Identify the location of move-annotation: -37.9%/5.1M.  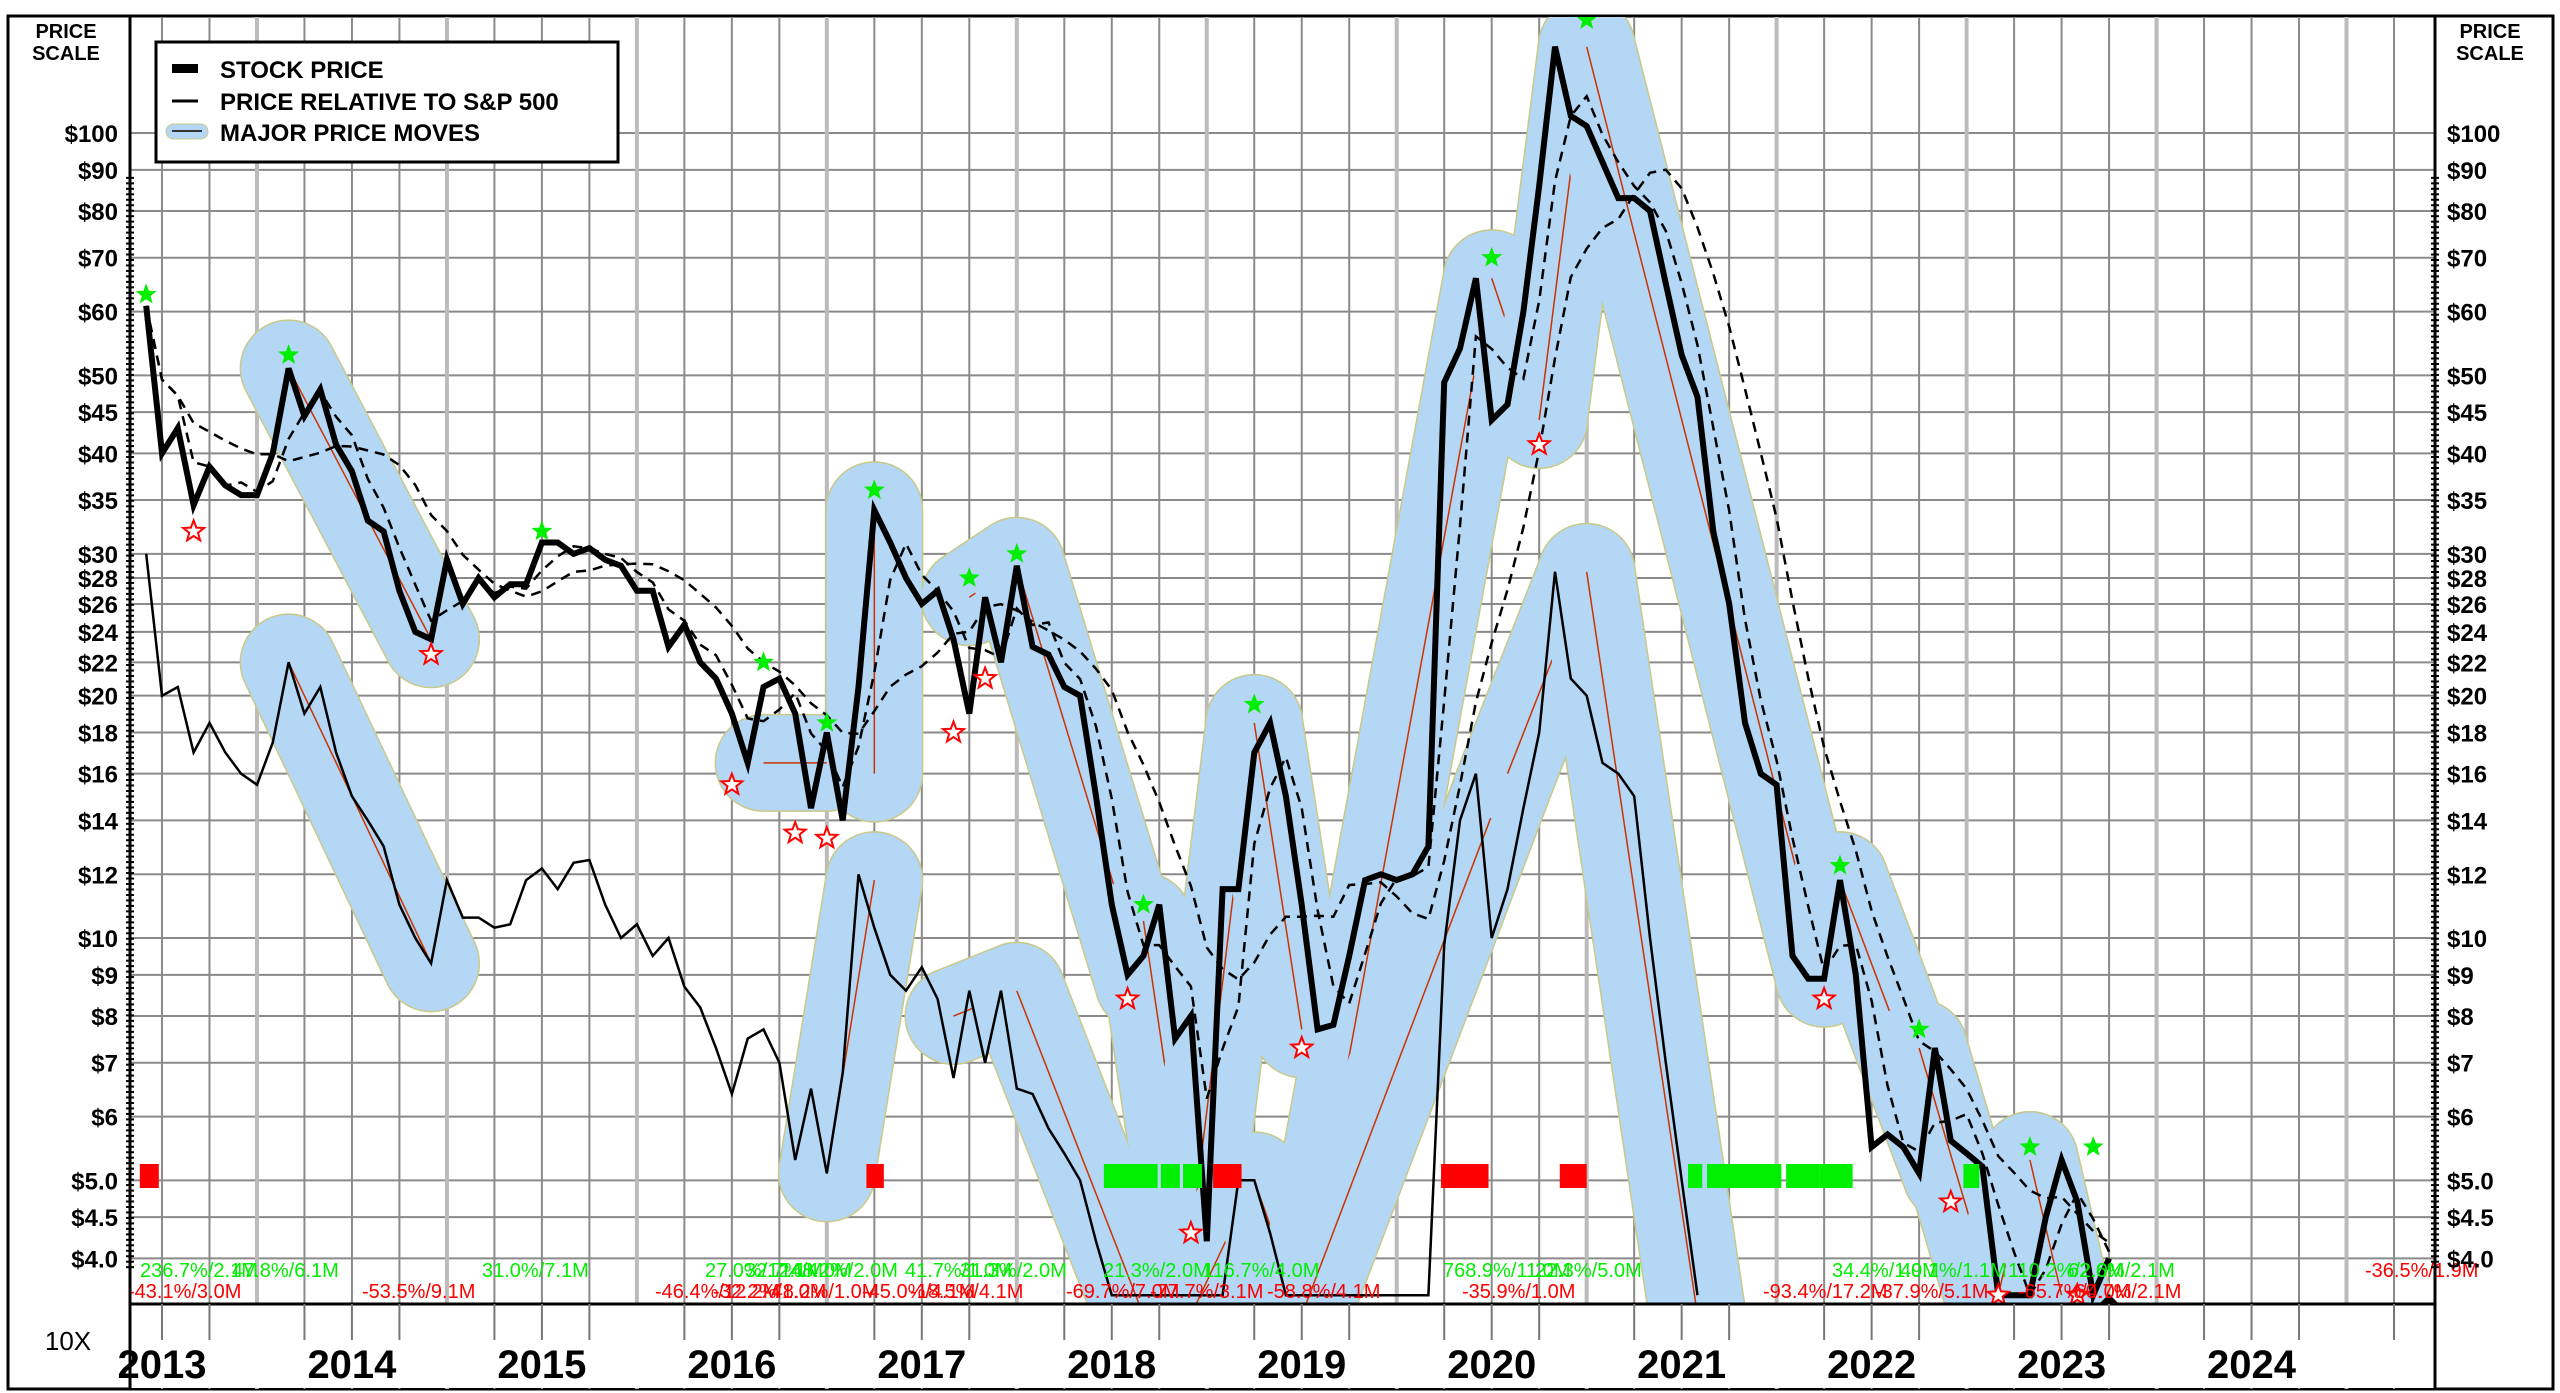
(1931, 1292).